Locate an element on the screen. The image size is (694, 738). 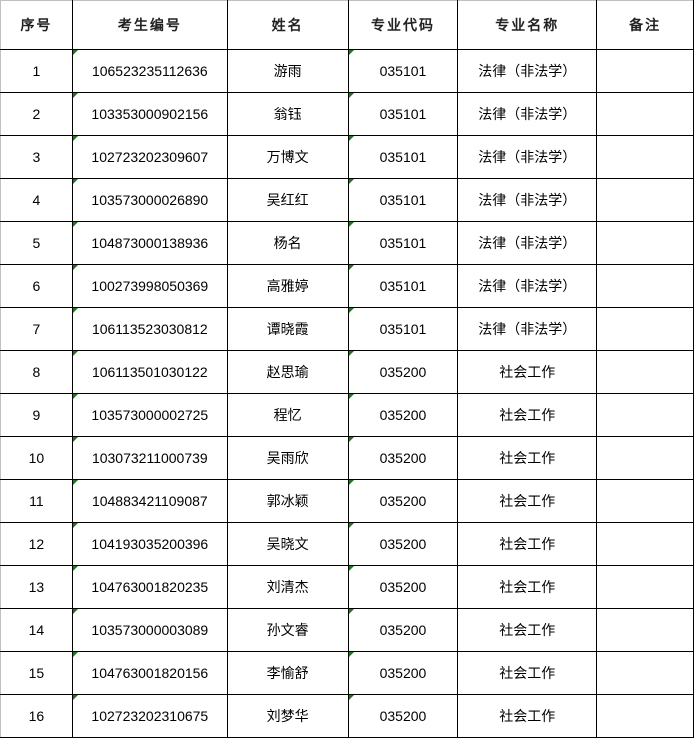
cell-name: 高雅婷 is located at coordinates (287, 286).